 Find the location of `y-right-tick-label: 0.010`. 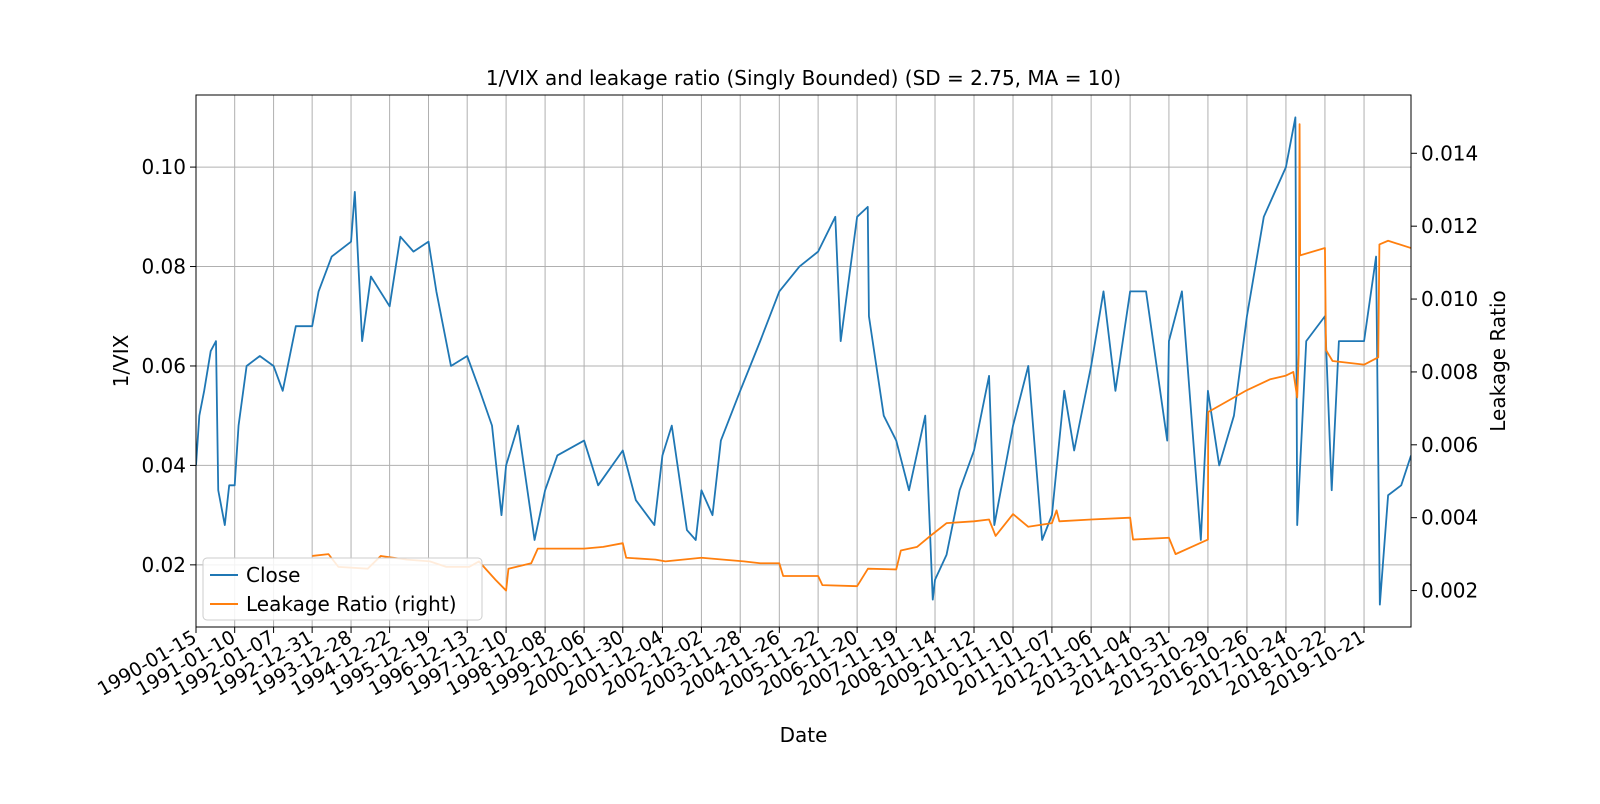

y-right-tick-label: 0.010 is located at coordinates (1449, 299).